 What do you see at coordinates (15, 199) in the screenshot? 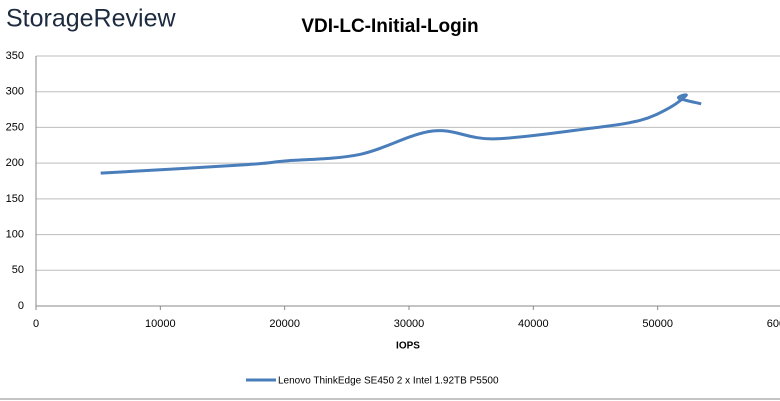
I see `y-tick-label: 150` at bounding box center [15, 199].